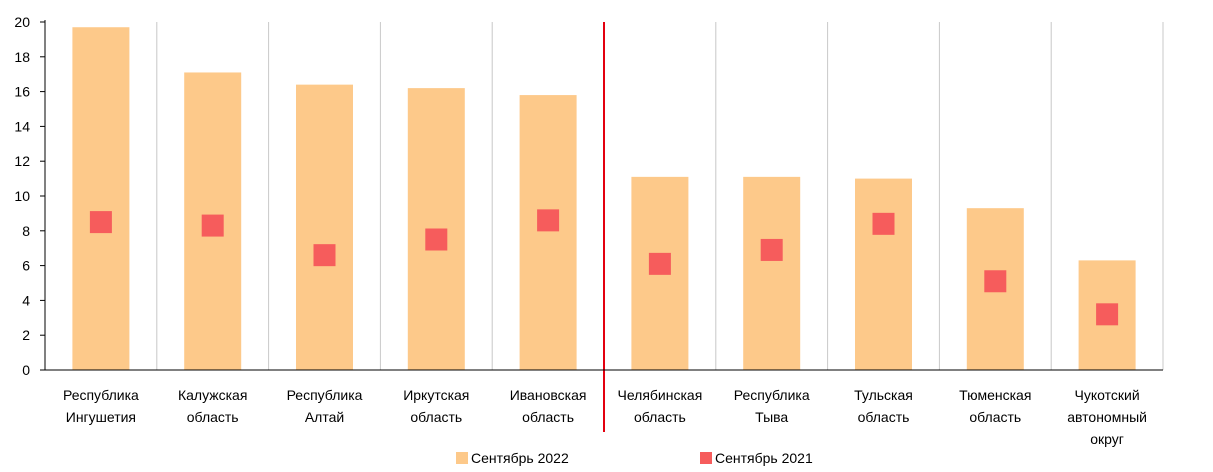  Describe the element at coordinates (22, 22) in the screenshot. I see `y-tick-label: 20` at that location.